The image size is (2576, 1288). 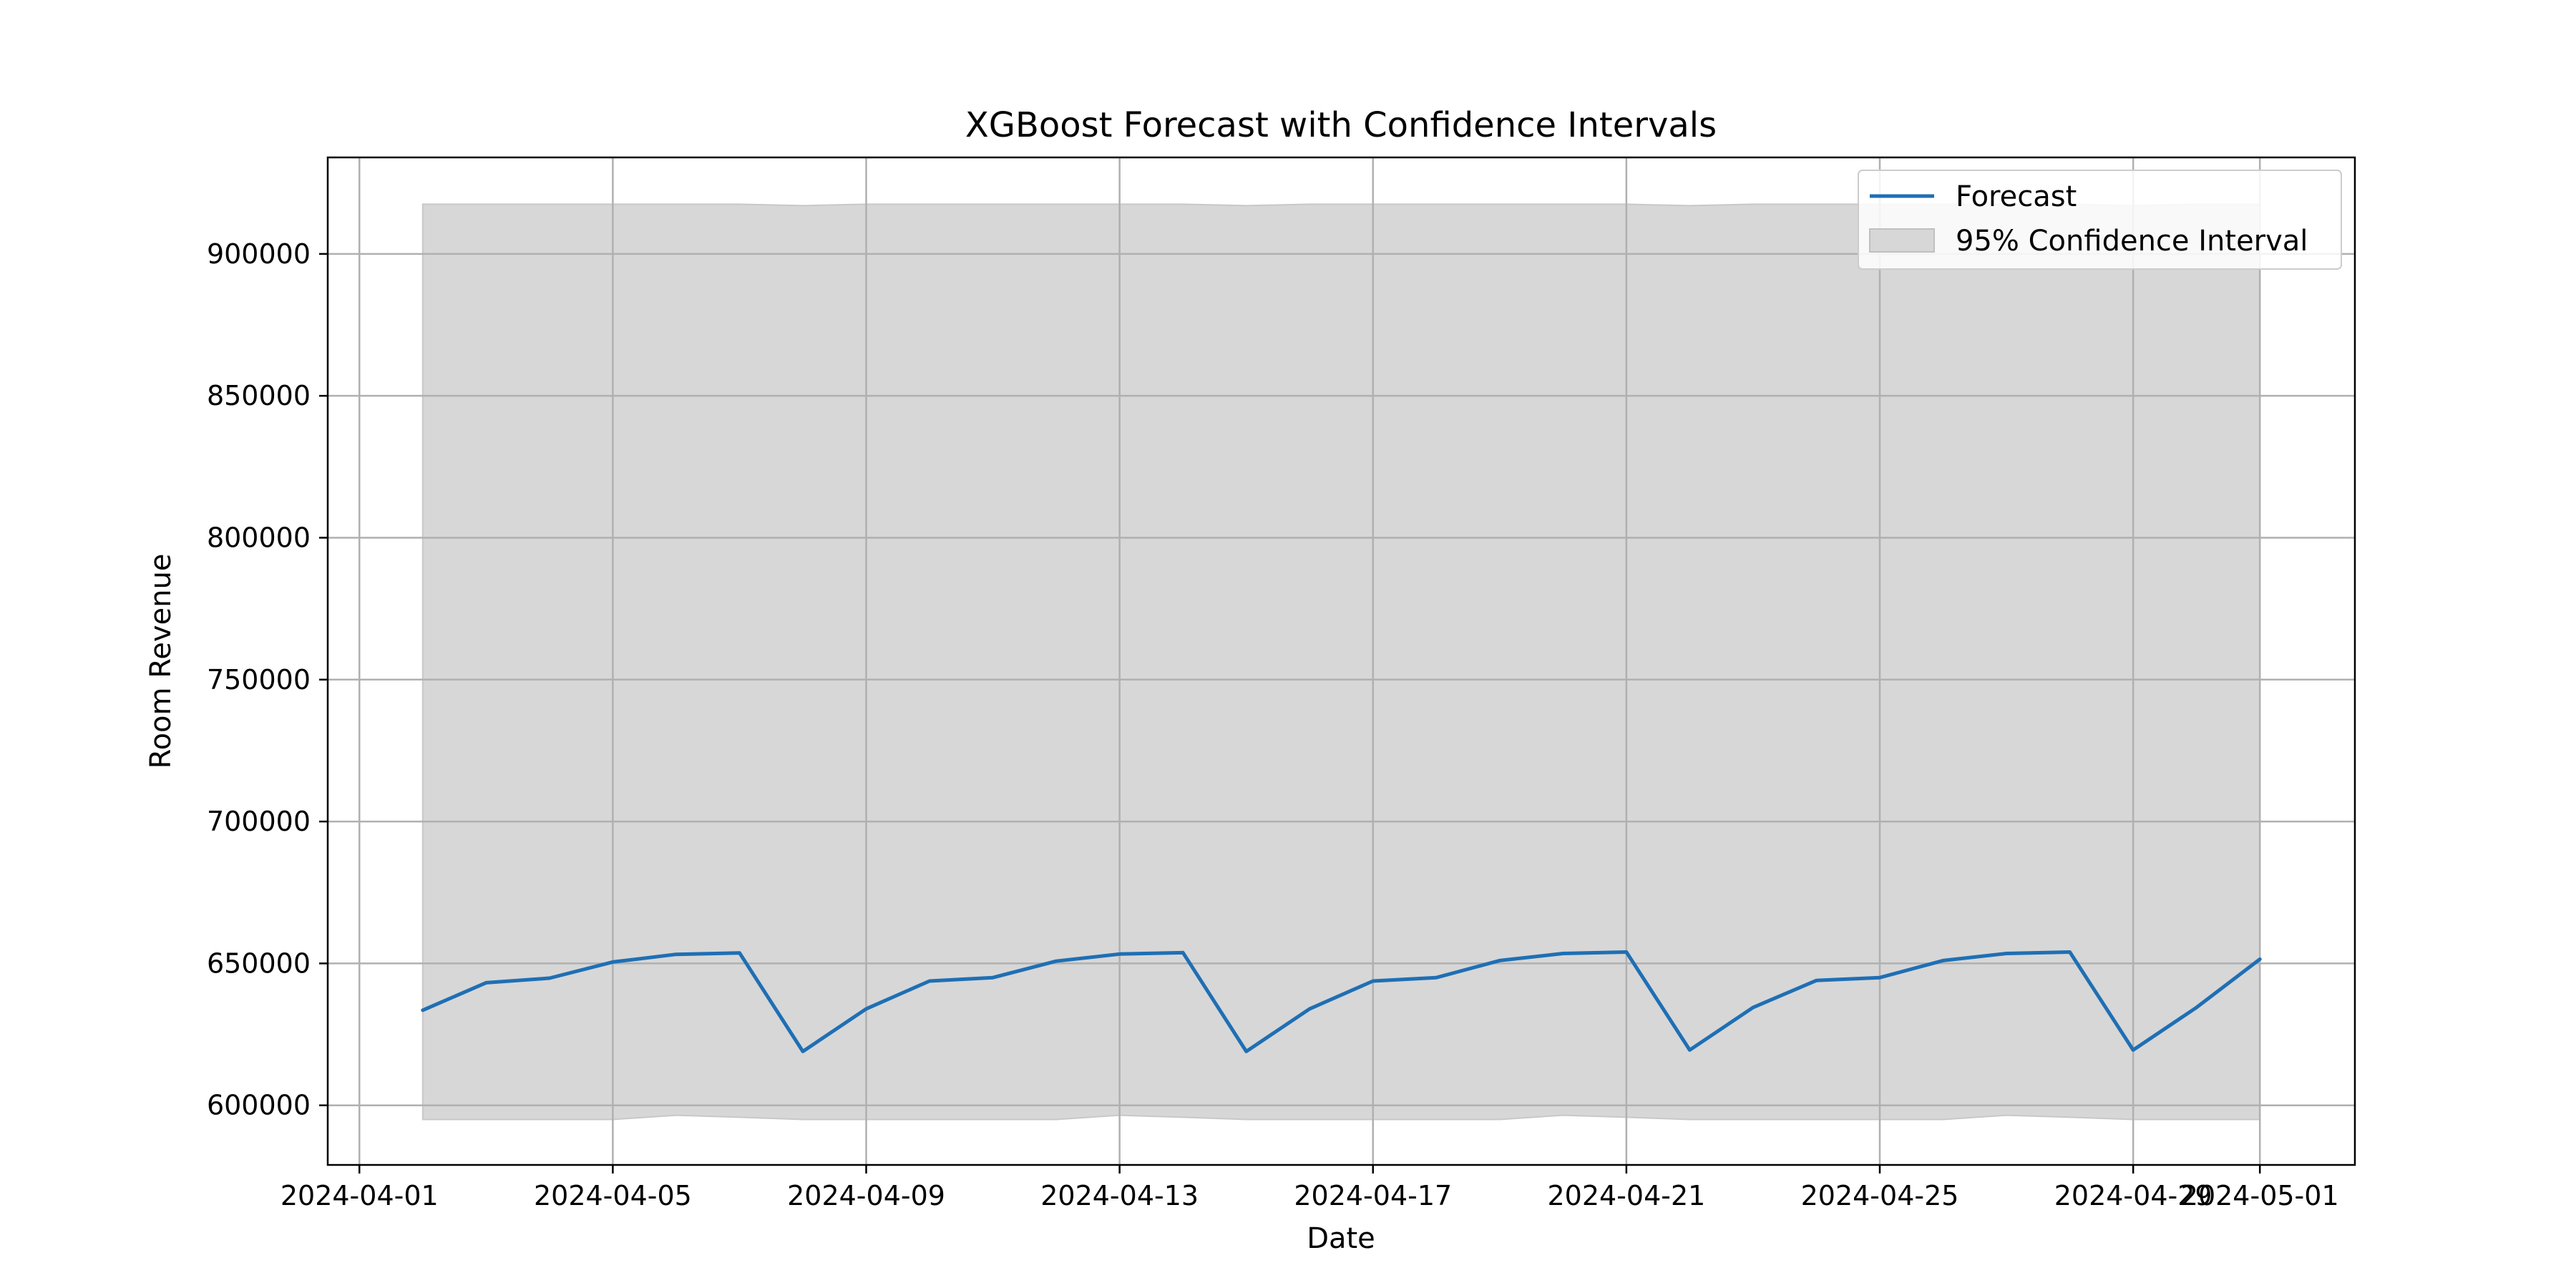 What do you see at coordinates (259, 963) in the screenshot?
I see `y-tick-label: 650000` at bounding box center [259, 963].